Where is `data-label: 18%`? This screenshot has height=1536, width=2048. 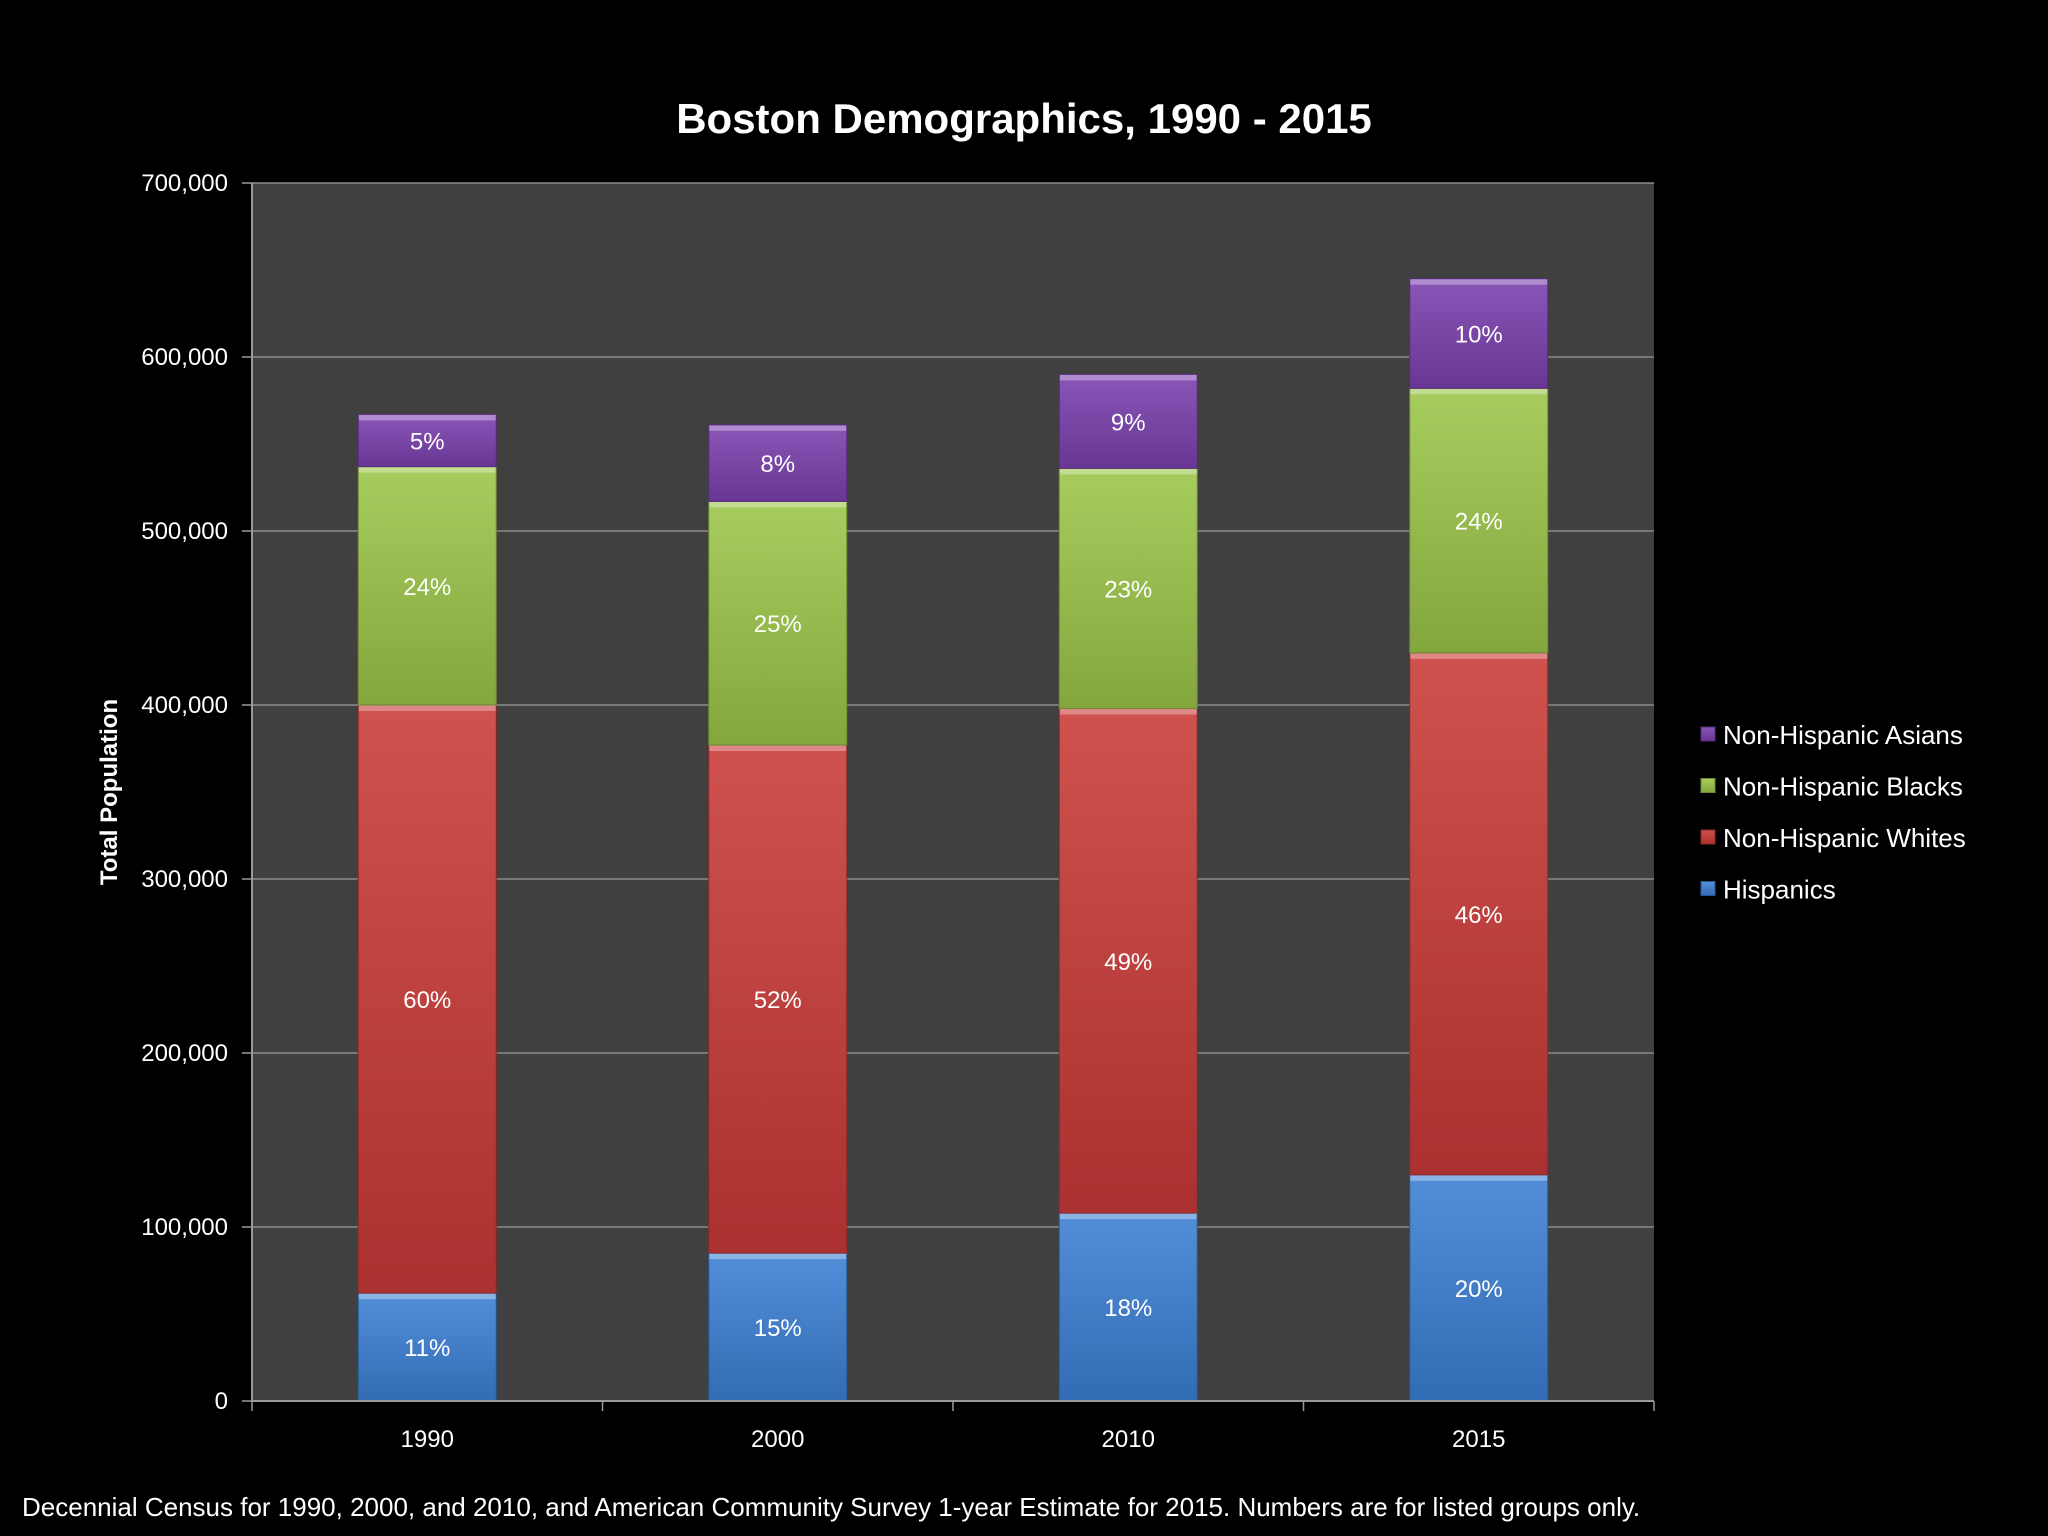 data-label: 18% is located at coordinates (1128, 1308).